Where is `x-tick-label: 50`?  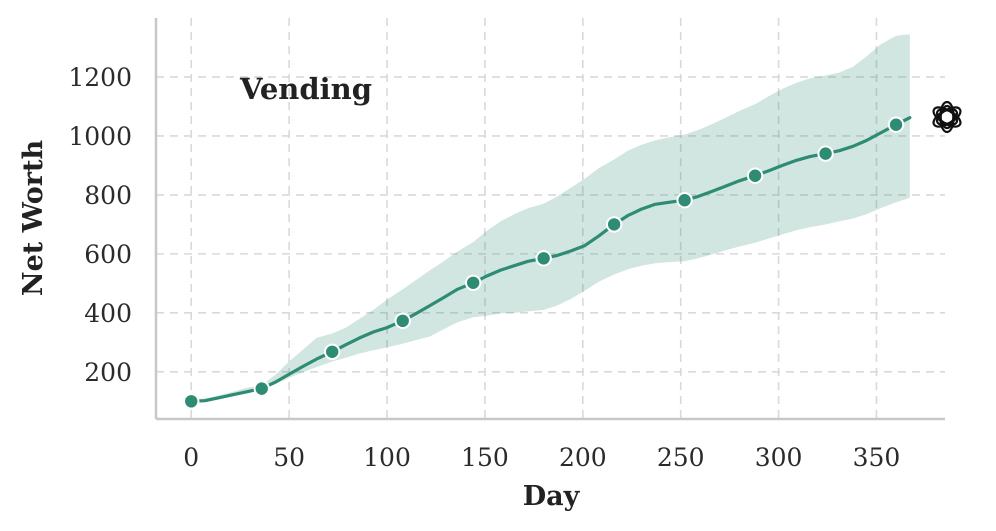
x-tick-label: 50 is located at coordinates (289, 457).